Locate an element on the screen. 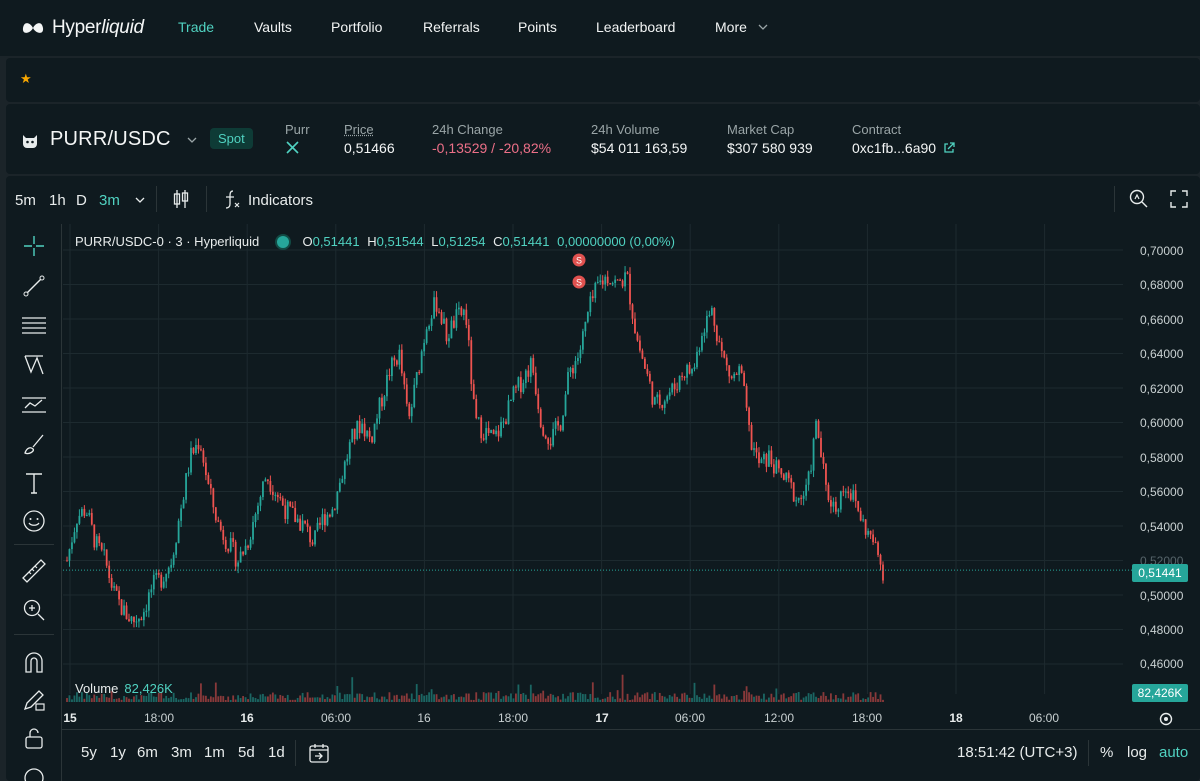 The width and height of the screenshot is (1200, 781). logo: Hyperliquid is located at coordinates (100, 28).